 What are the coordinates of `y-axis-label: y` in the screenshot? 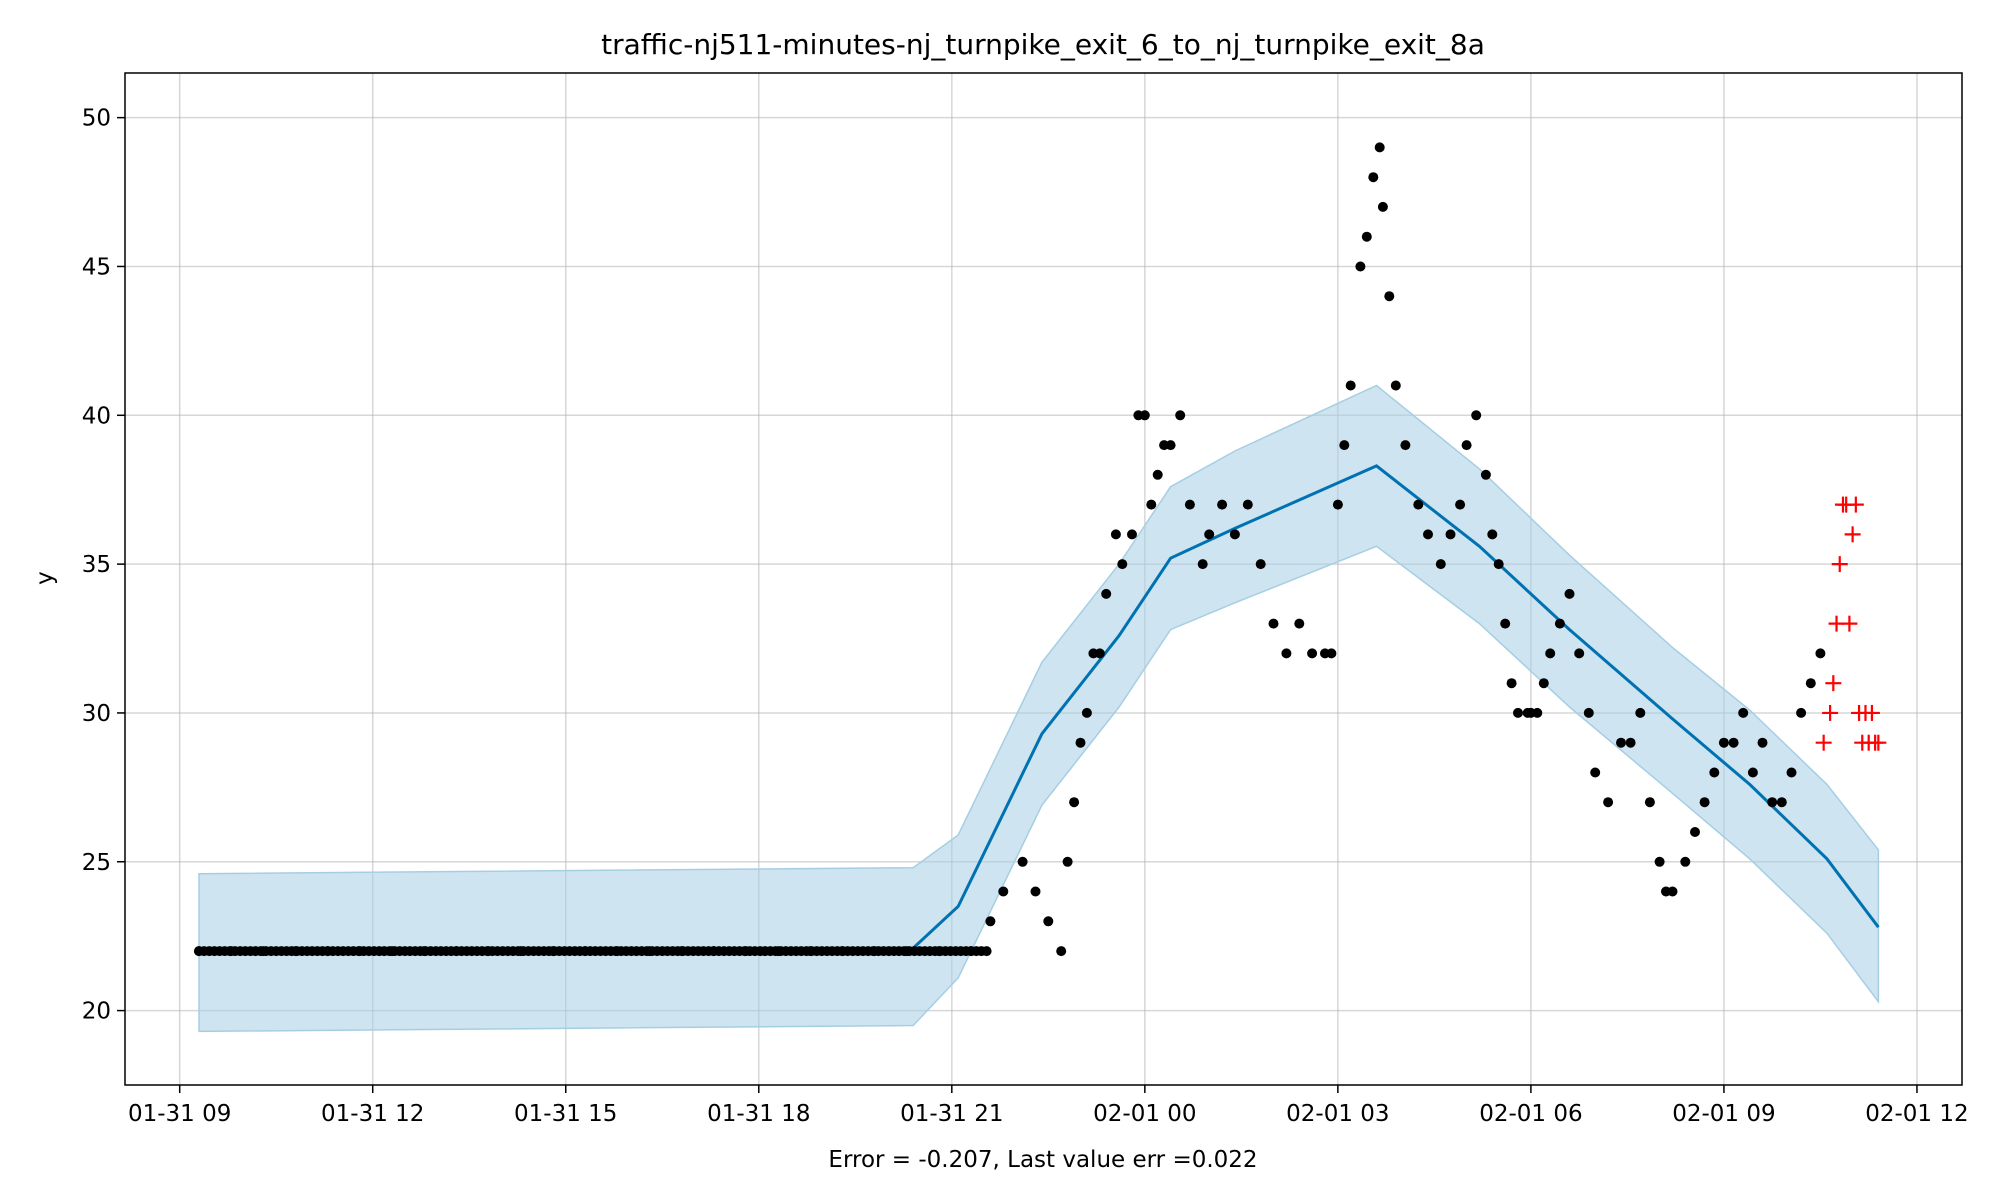 It's located at (45, 578).